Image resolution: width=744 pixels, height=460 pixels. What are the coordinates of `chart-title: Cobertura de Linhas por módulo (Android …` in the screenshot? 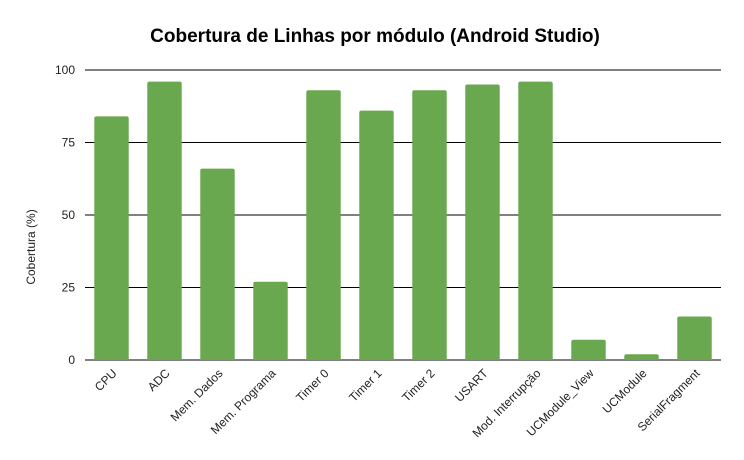 It's located at (375, 36).